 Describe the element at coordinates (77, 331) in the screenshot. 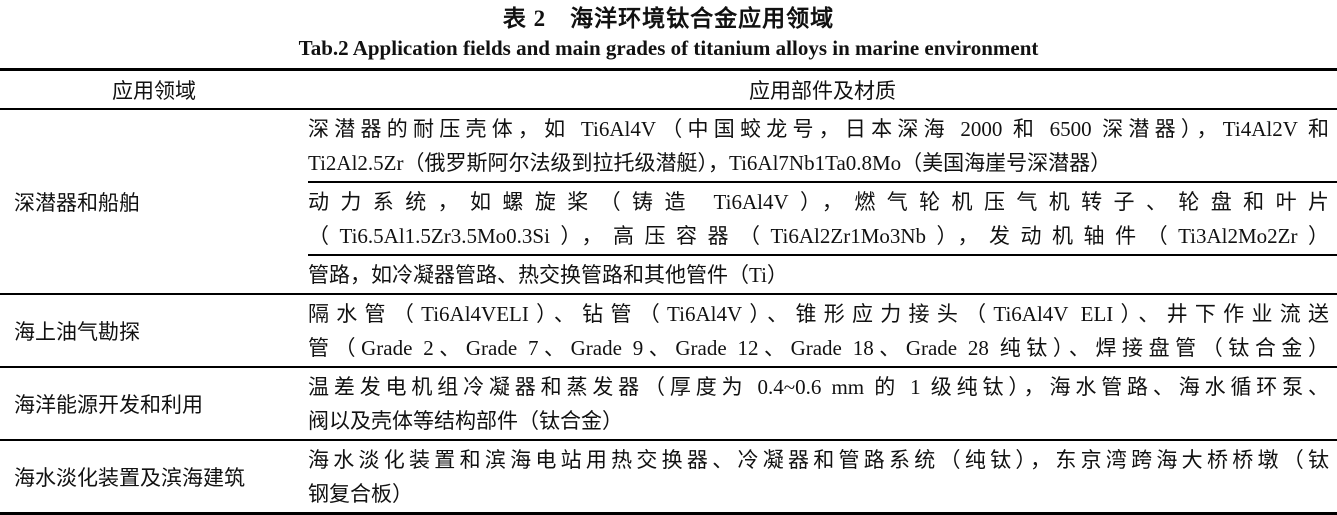

I see `field-cell: 海上油气勘探` at that location.